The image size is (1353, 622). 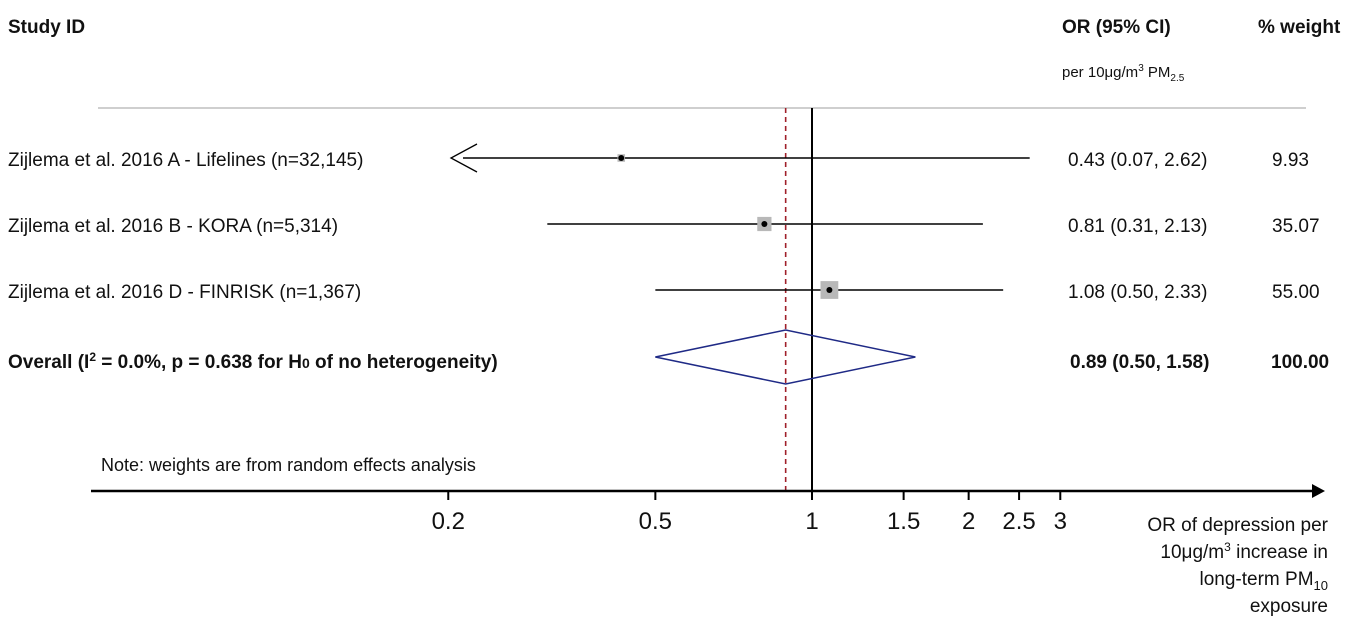 What do you see at coordinates (1289, 606) in the screenshot?
I see `axis-label-line4: exposure` at bounding box center [1289, 606].